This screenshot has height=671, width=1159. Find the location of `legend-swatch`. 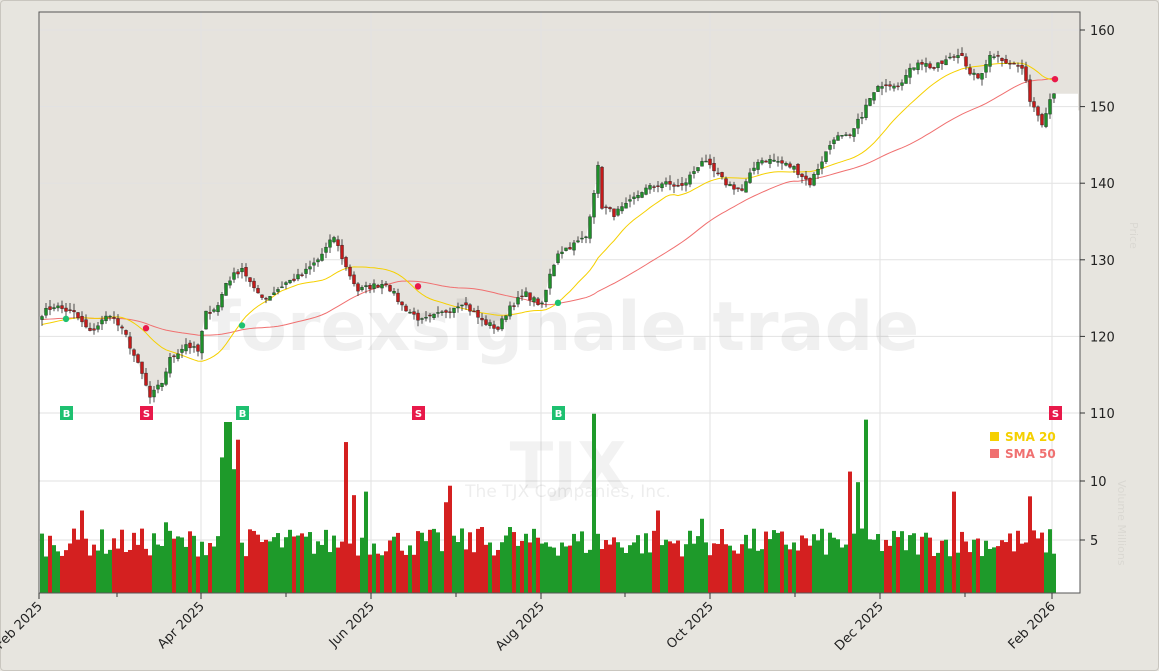

legend-swatch is located at coordinates (994, 453).